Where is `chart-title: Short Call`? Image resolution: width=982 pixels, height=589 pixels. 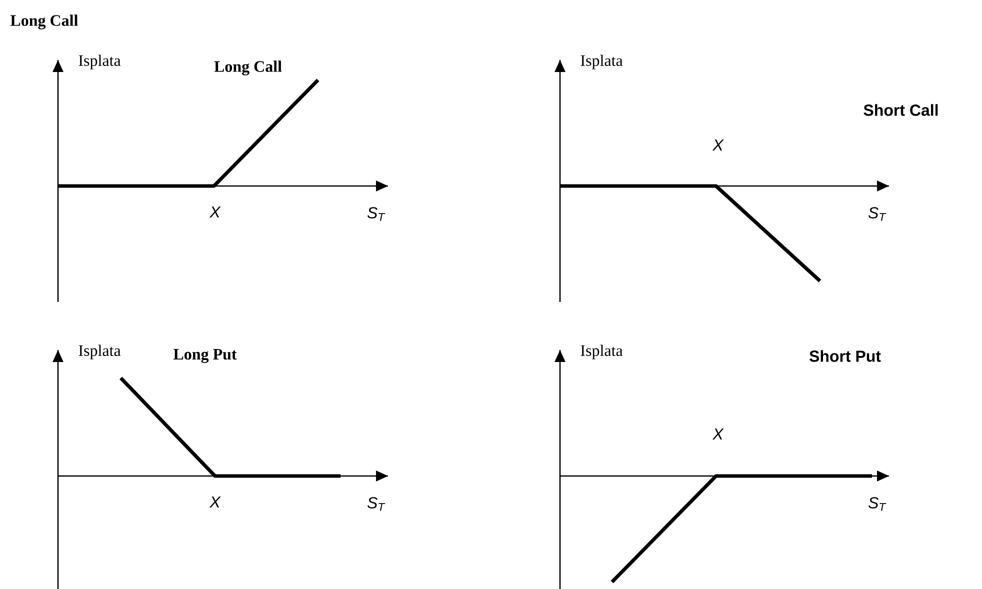
chart-title: Short Call is located at coordinates (901, 110).